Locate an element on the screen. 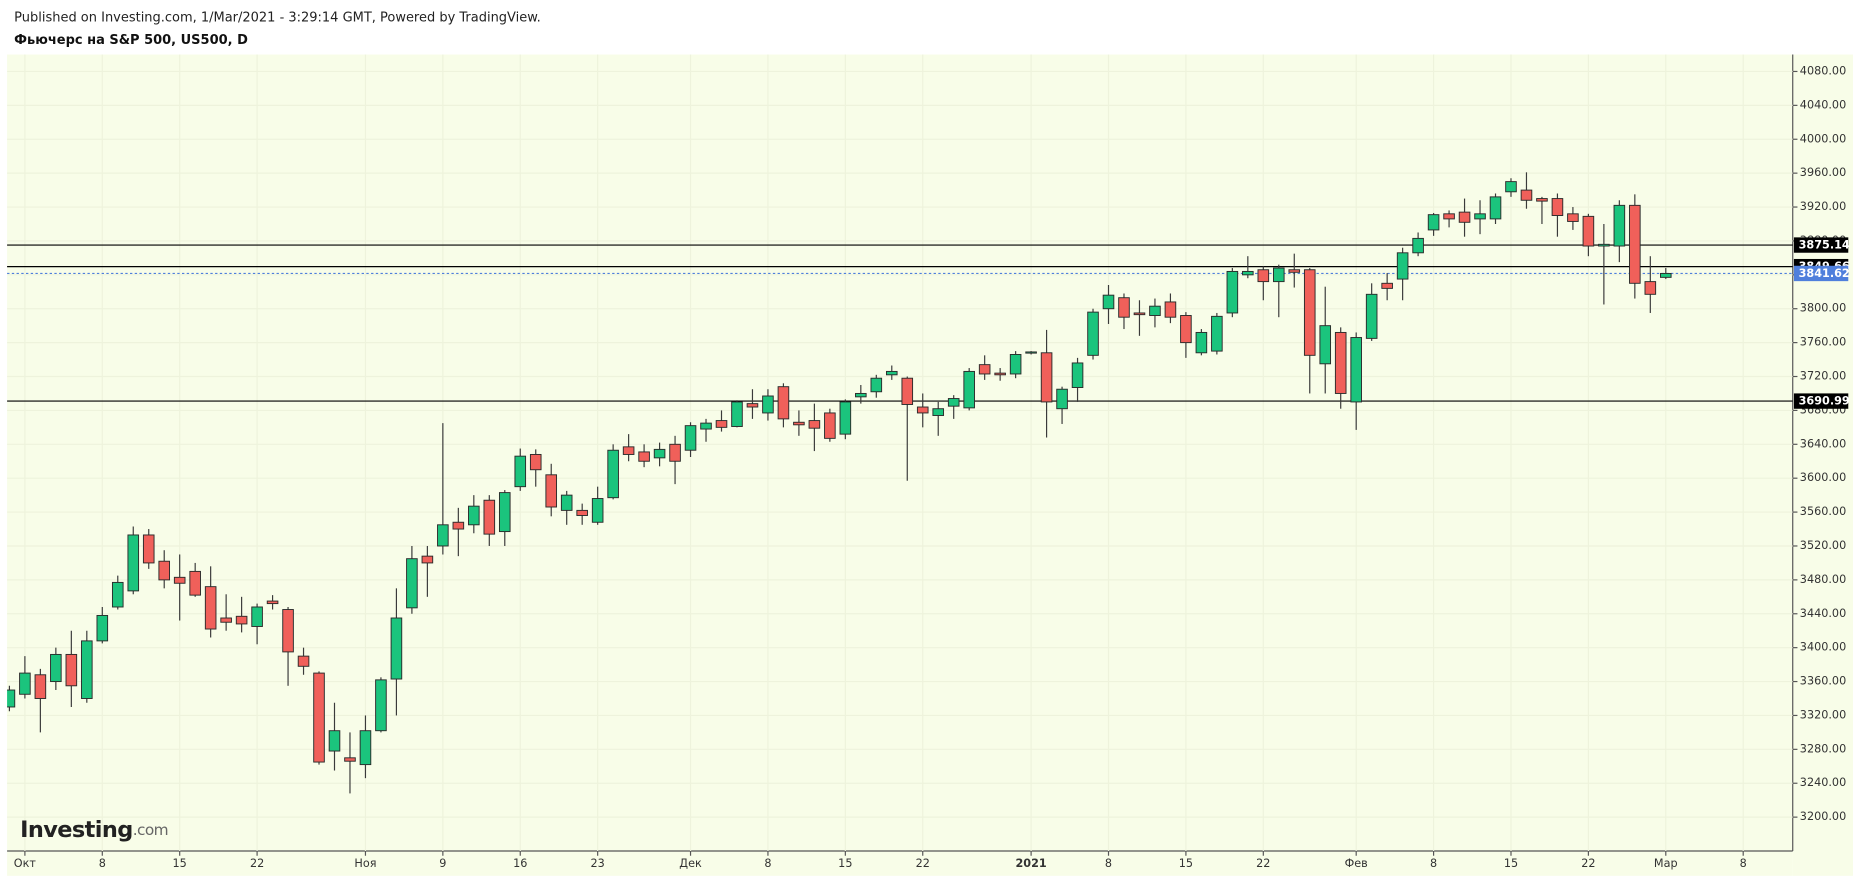 This screenshot has width=1853, height=876. y-tick-label: 3560.00 is located at coordinates (1823, 511).